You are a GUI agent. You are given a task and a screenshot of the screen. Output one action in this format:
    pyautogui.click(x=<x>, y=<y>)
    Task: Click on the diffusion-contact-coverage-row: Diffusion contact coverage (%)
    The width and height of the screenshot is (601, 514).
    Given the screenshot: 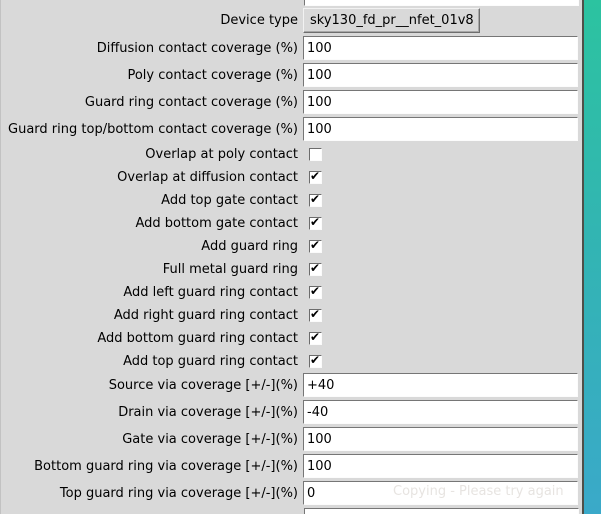 What is the action you would take?
    pyautogui.click(x=291, y=48)
    